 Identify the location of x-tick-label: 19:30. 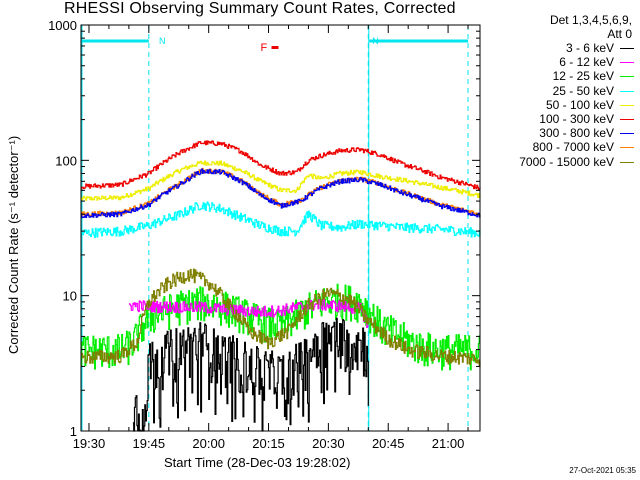
(89, 443).